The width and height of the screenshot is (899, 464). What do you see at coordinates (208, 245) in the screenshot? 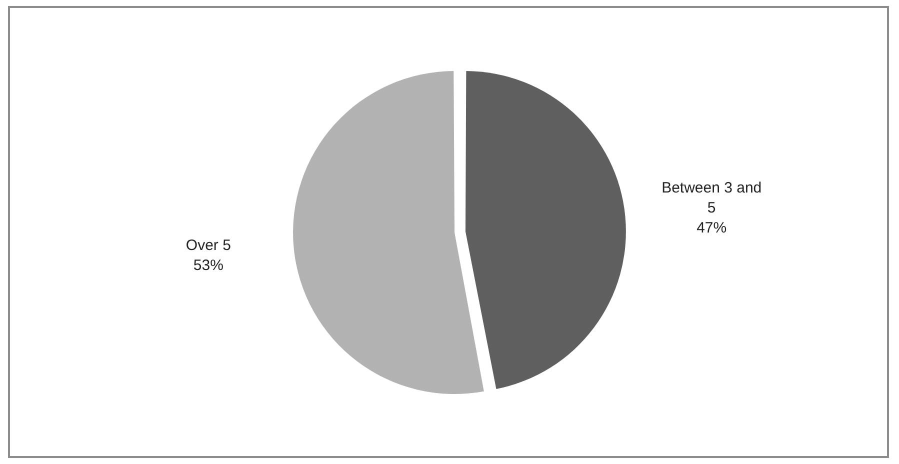
I see `slice-label: Over 5` at bounding box center [208, 245].